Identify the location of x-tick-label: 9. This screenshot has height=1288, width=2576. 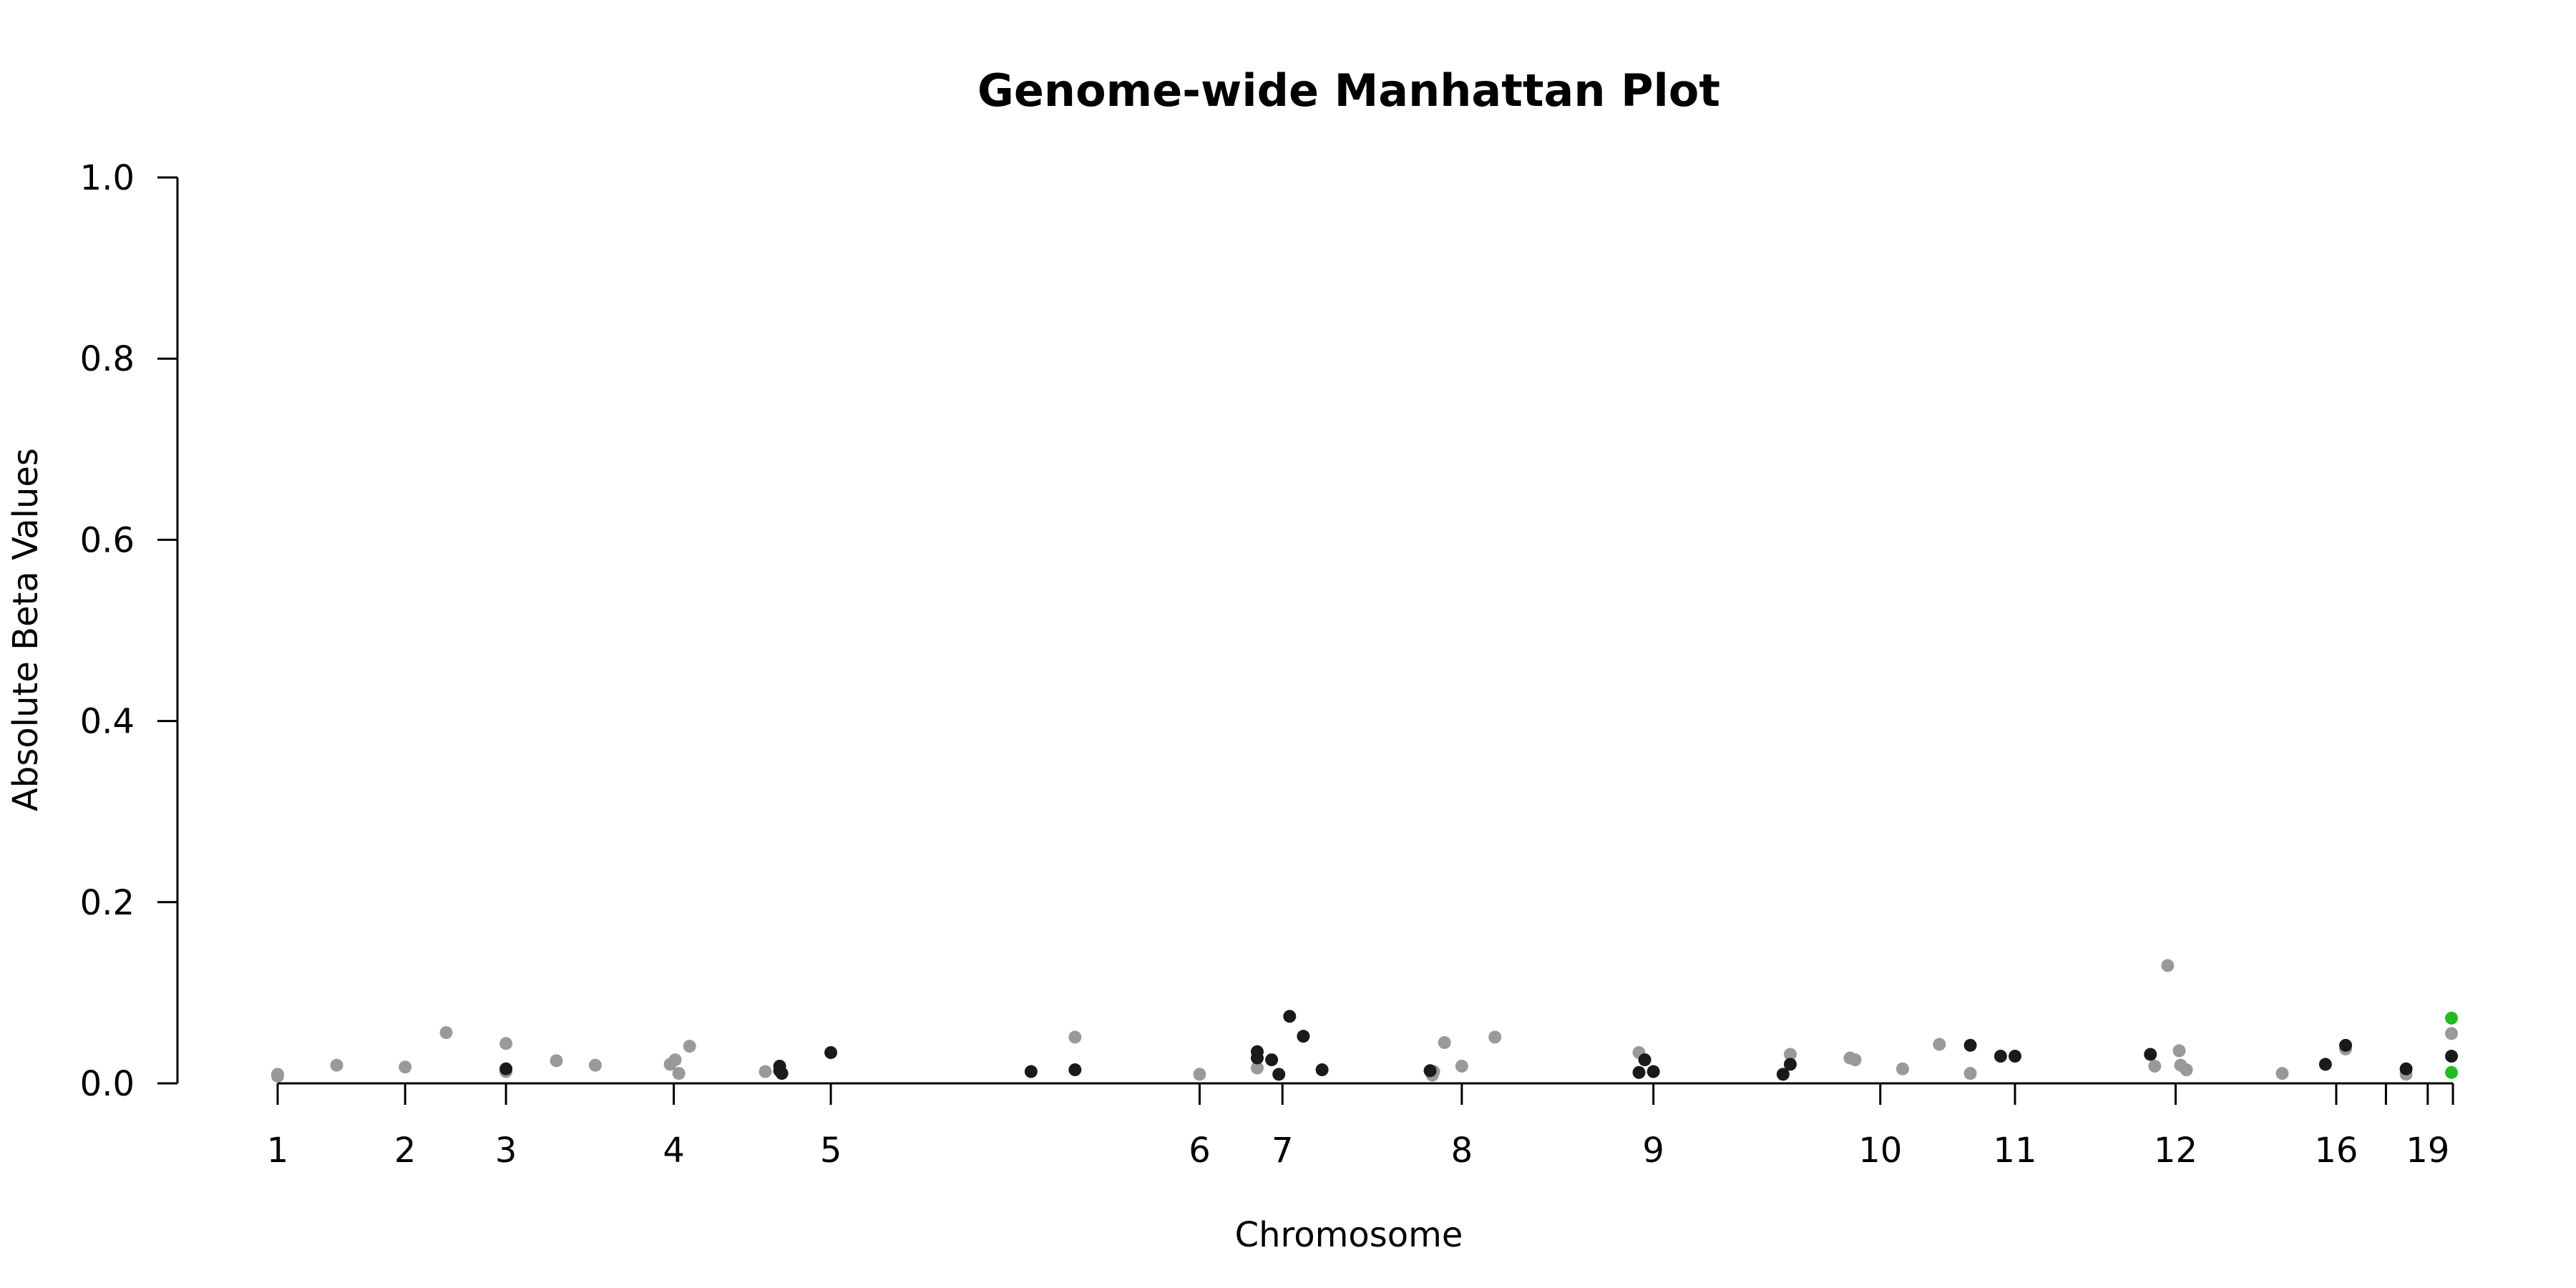
(1653, 1151).